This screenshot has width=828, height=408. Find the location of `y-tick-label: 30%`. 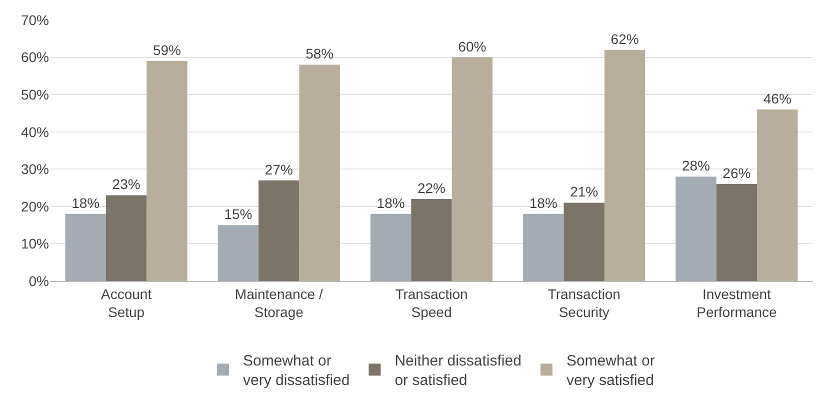

y-tick-label: 30% is located at coordinates (34, 169).